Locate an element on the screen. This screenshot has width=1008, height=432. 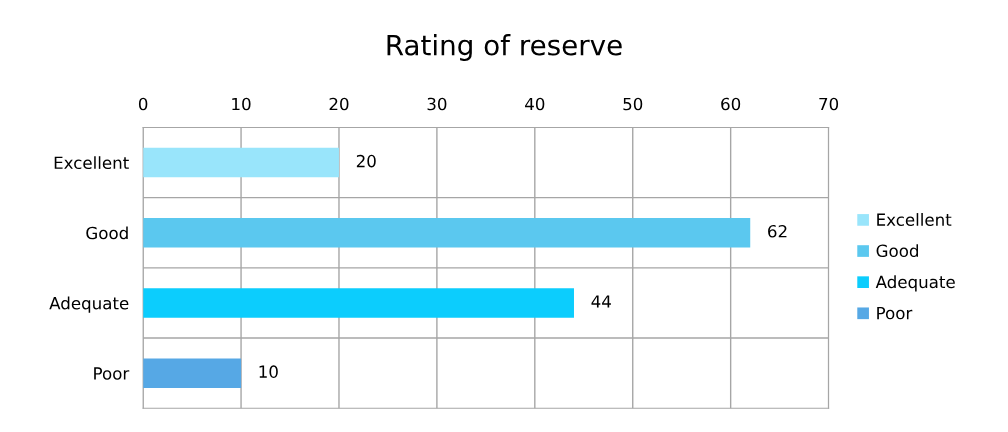
x-tick-label: 0 is located at coordinates (143, 104).